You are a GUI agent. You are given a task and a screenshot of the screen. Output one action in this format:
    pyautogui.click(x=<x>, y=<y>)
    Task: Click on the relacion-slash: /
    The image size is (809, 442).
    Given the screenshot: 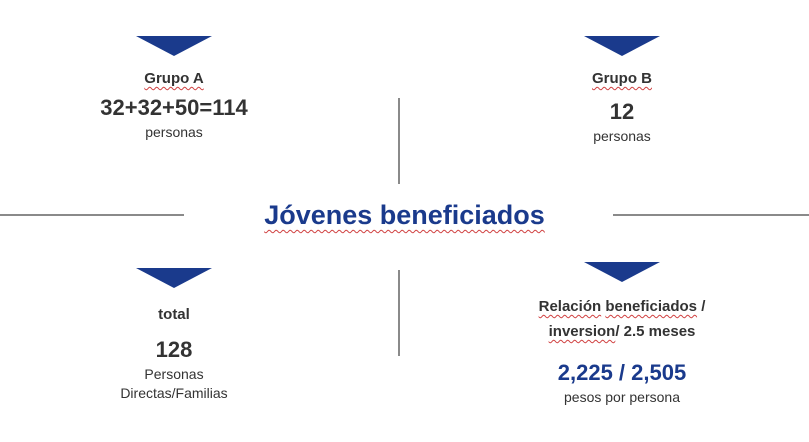 What is the action you would take?
    pyautogui.click(x=701, y=306)
    